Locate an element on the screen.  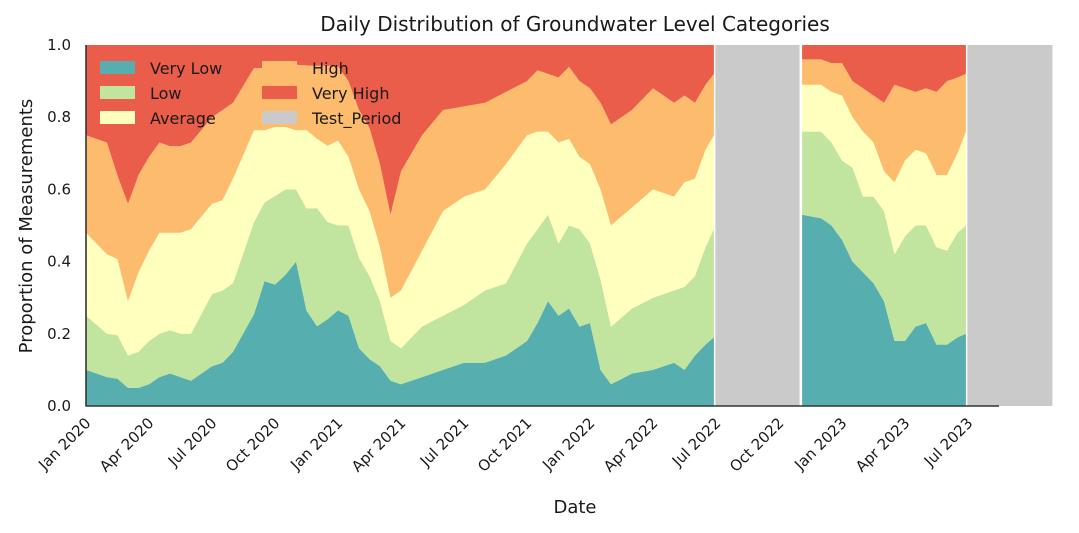
y-tick-label: 0.6 is located at coordinates (59, 189).